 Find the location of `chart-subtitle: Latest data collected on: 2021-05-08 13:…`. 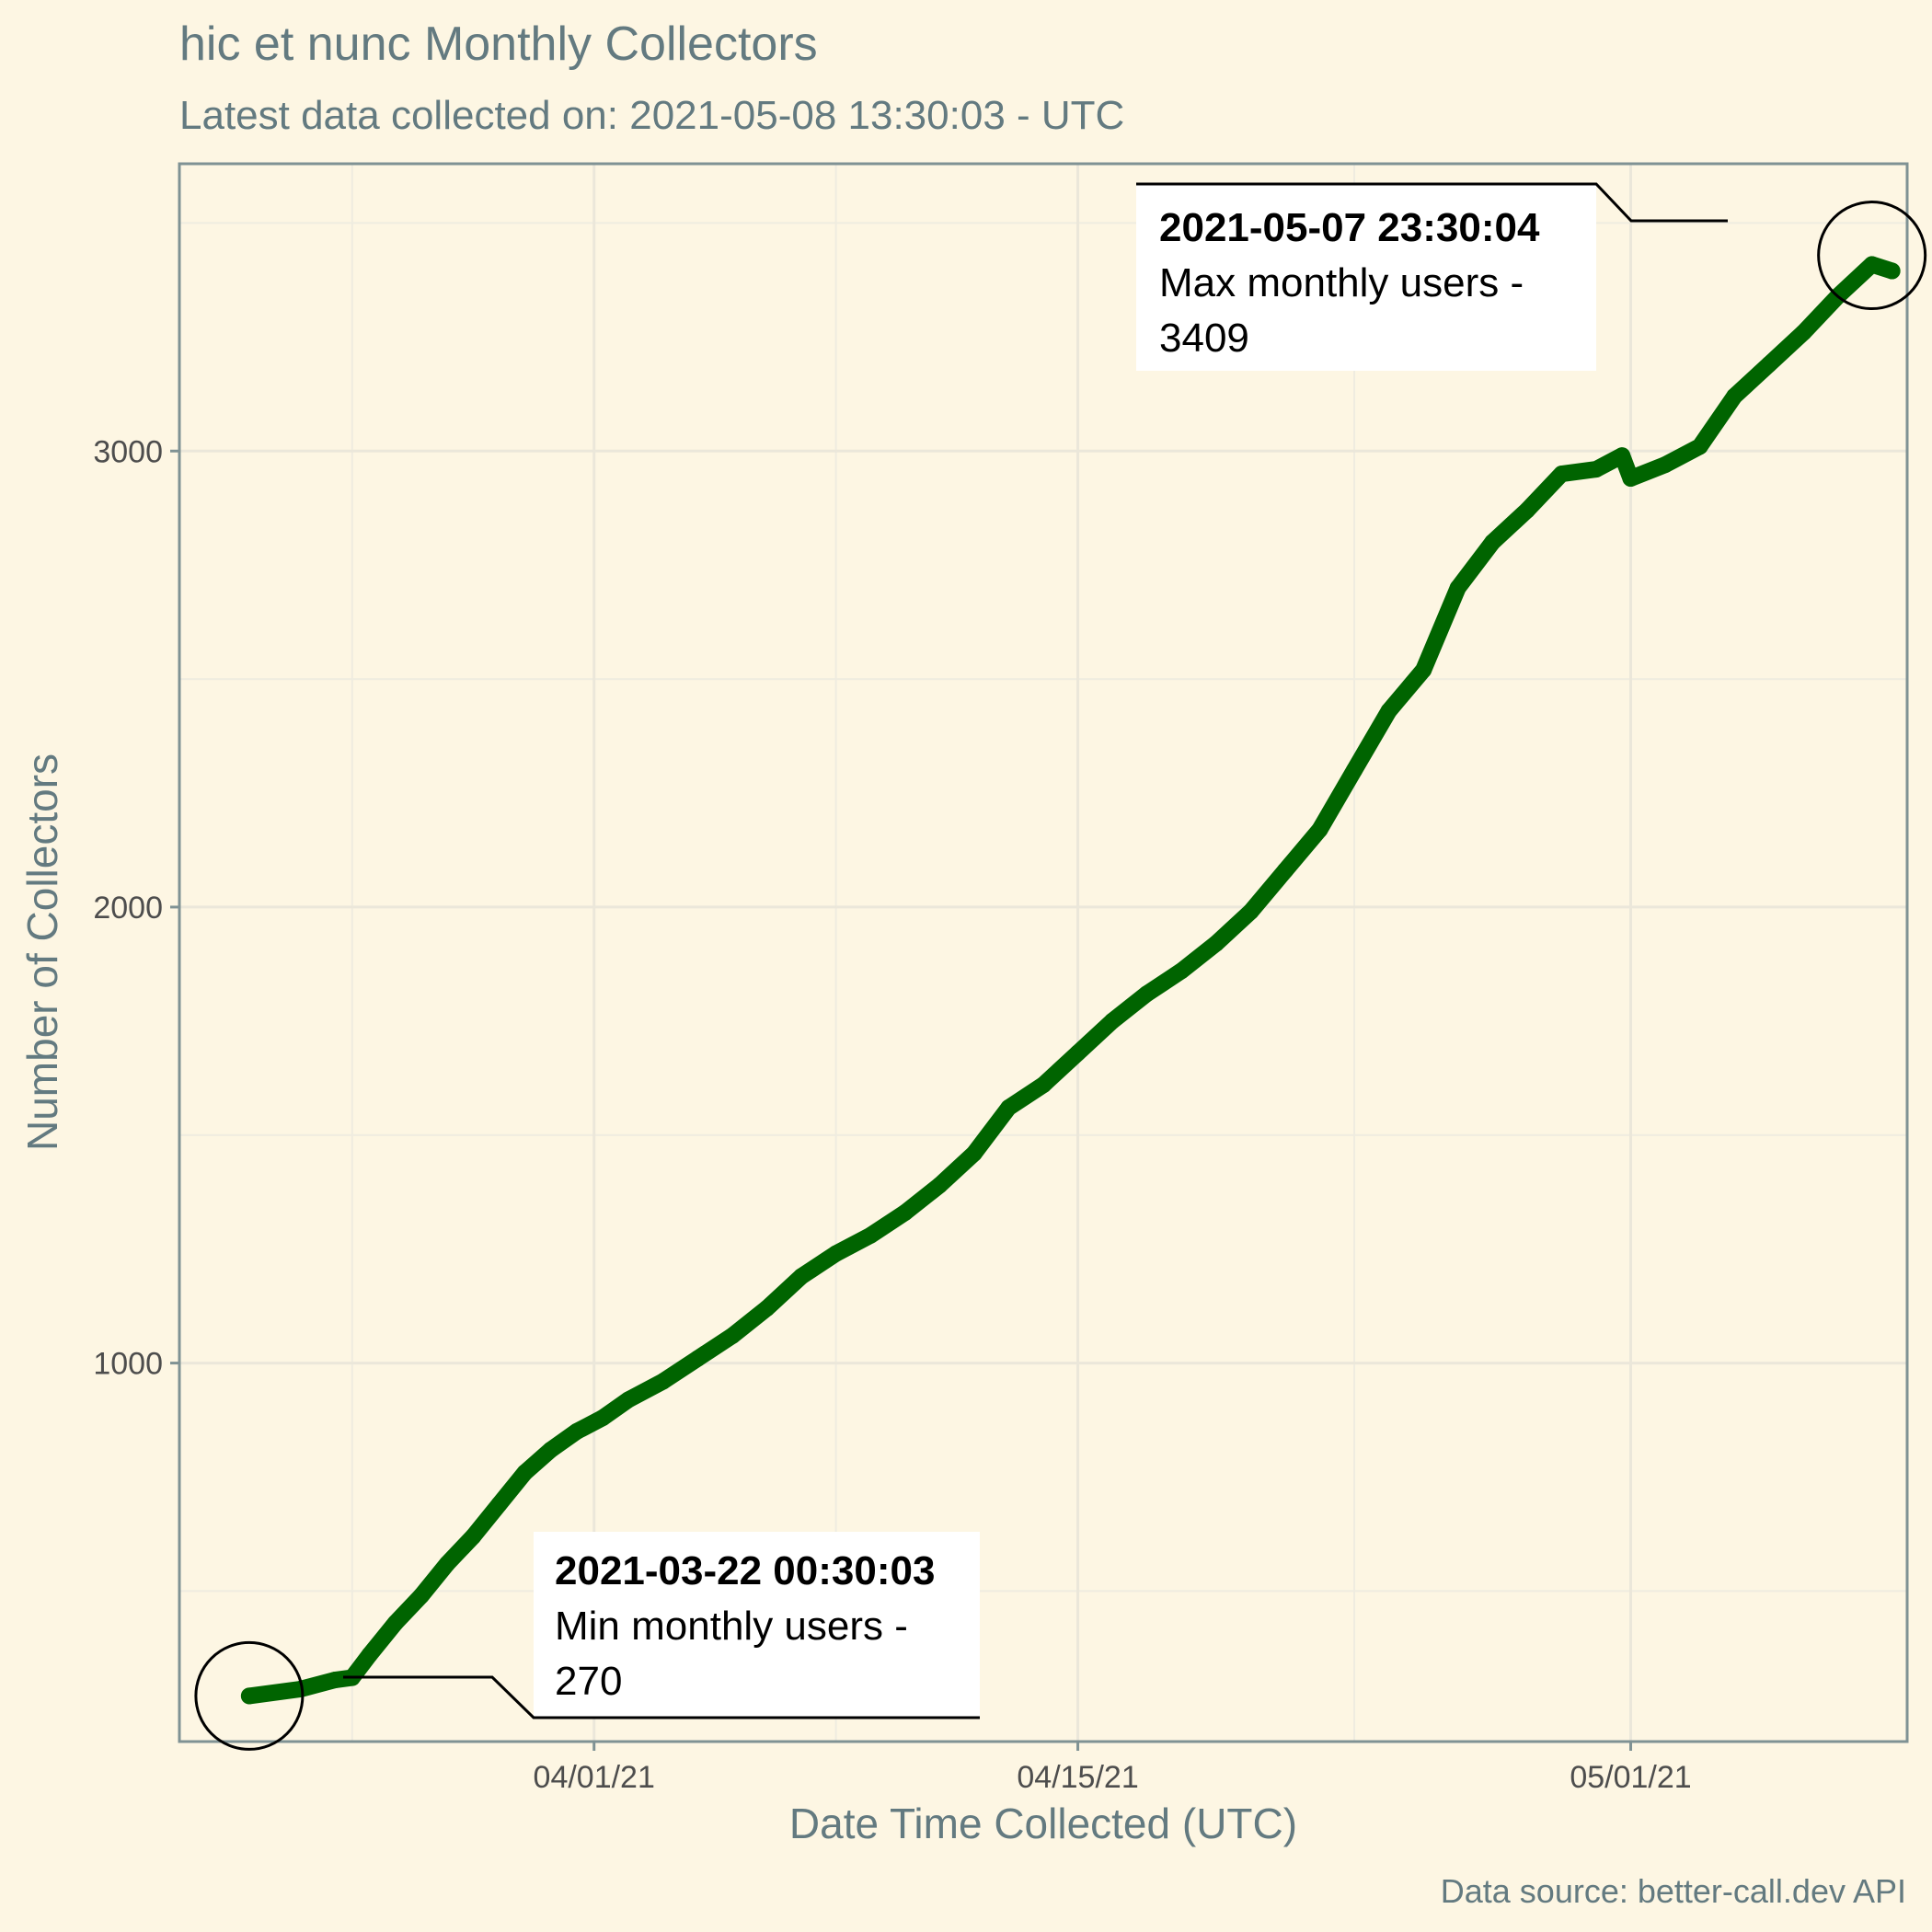

chart-subtitle: Latest data collected on: 2021-05-08 13:… is located at coordinates (651, 115).